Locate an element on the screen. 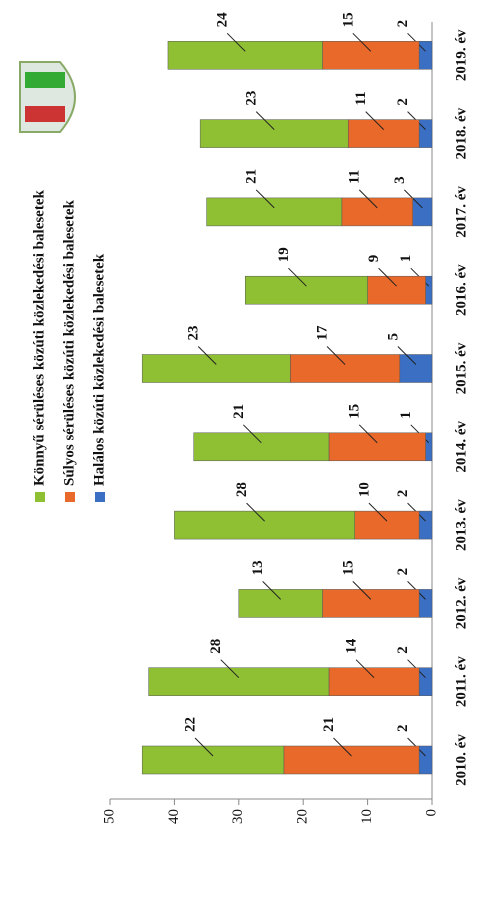 Image resolution: width=478 pixels, height=907 pixels. legend-label: Halálos közúti közlekedési balesetek is located at coordinates (99, 369).